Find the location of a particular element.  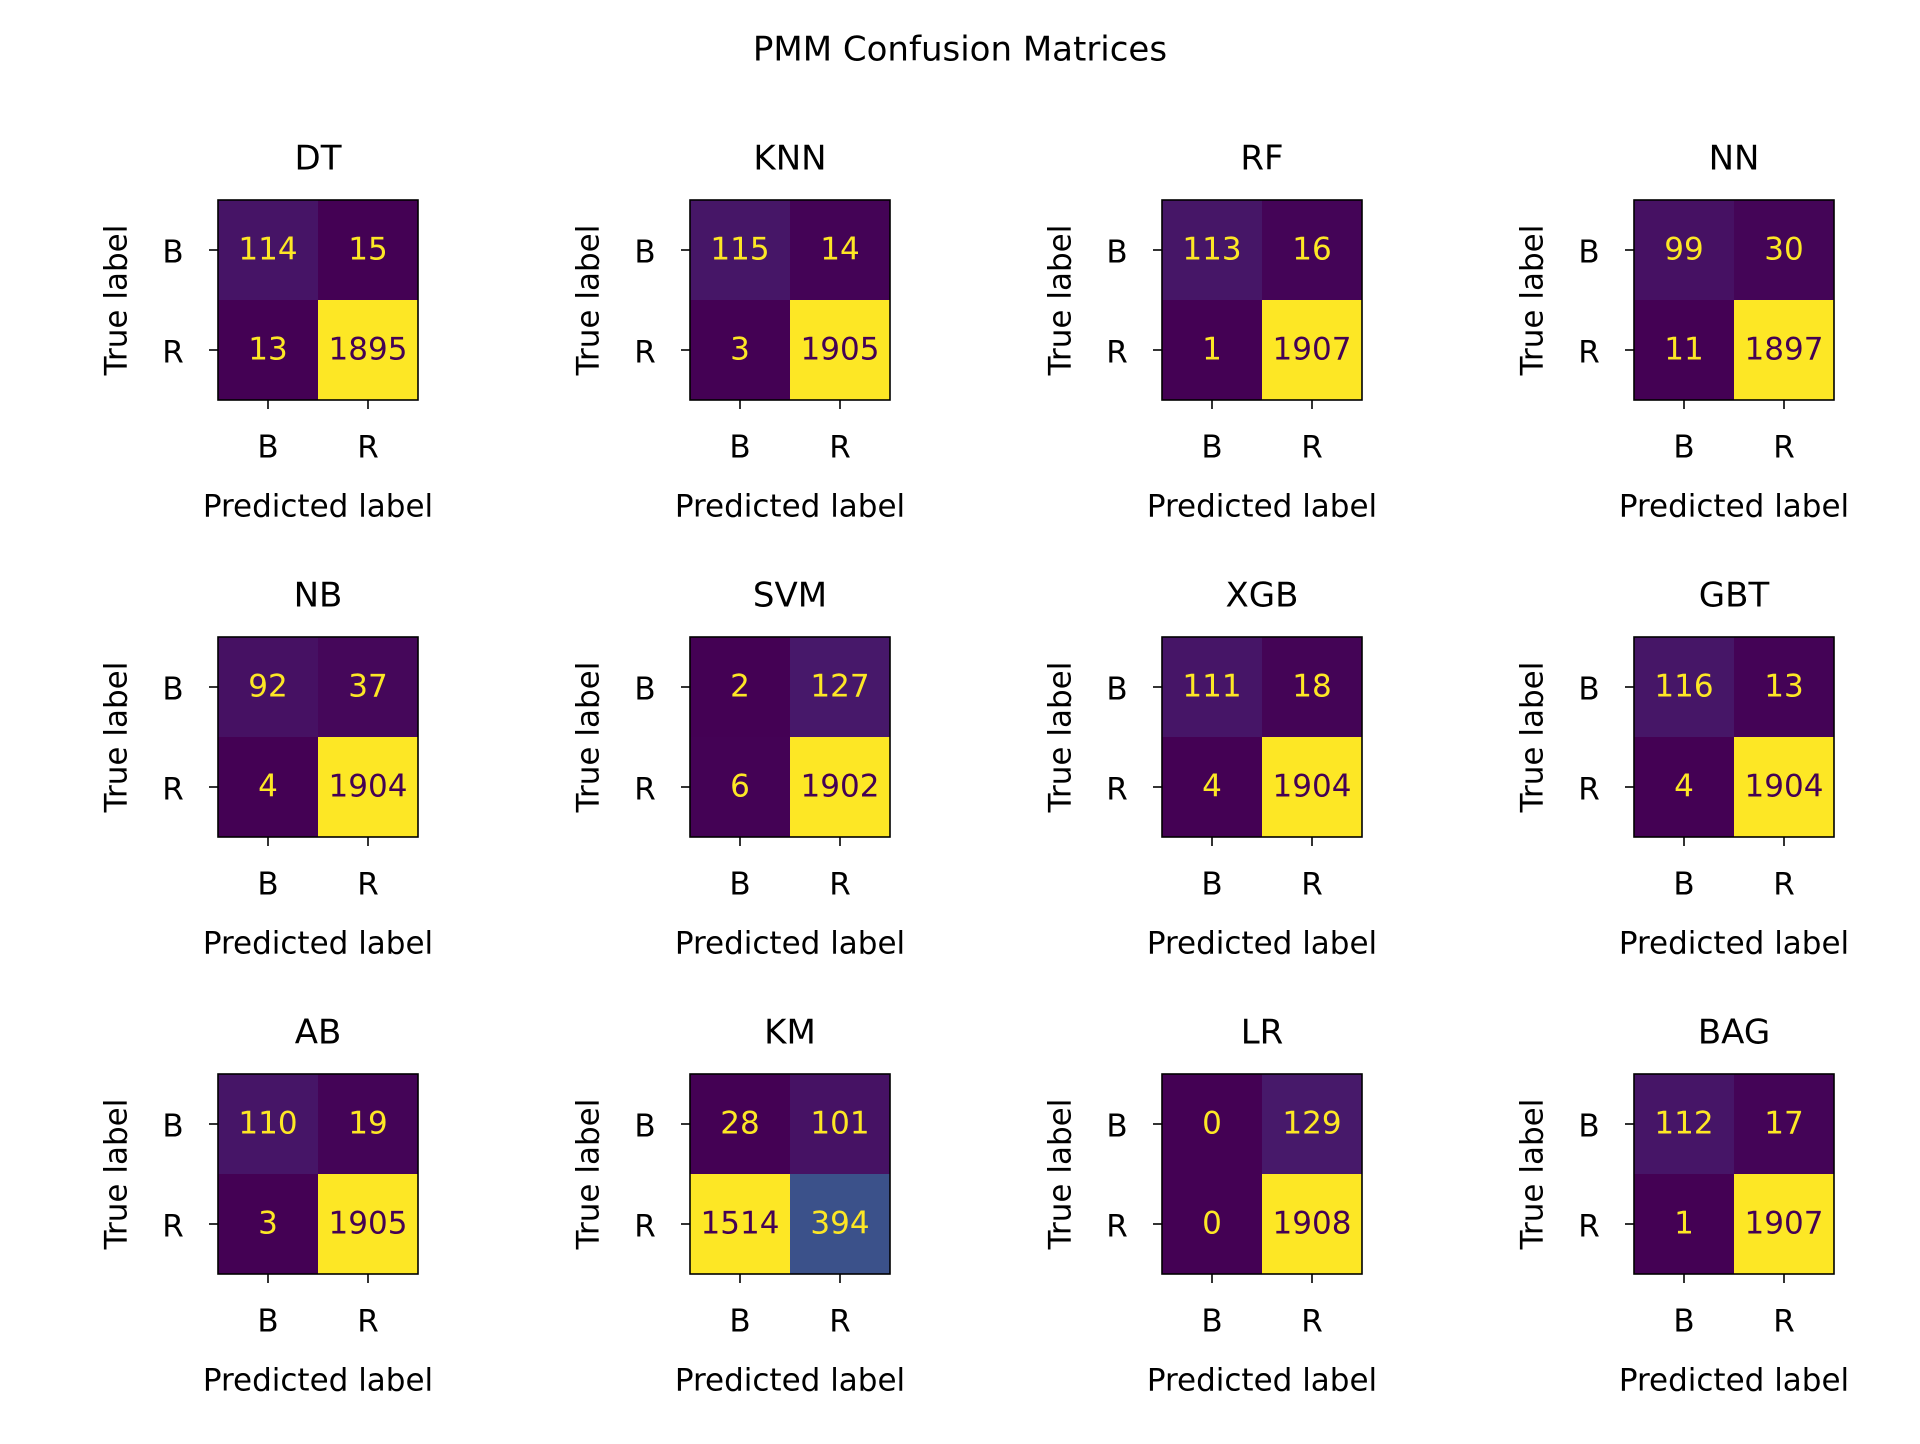

cell-value-label: 28 is located at coordinates (739, 1124).